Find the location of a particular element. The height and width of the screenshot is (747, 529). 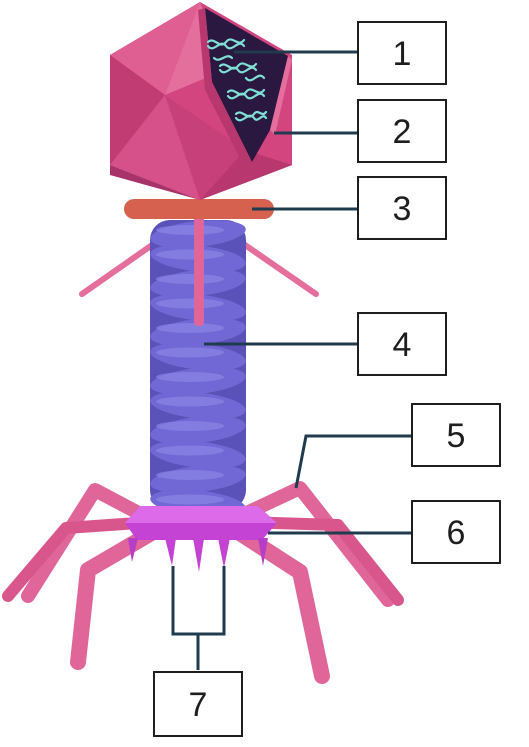

label-3: 3 is located at coordinates (402, 208).